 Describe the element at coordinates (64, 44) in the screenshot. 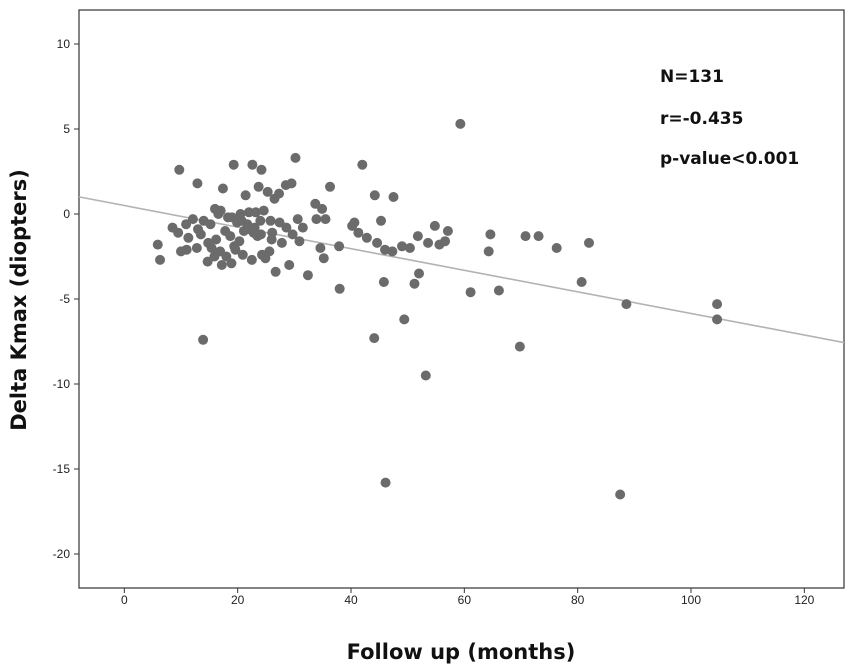

I see `y-tick-label: 10` at that location.